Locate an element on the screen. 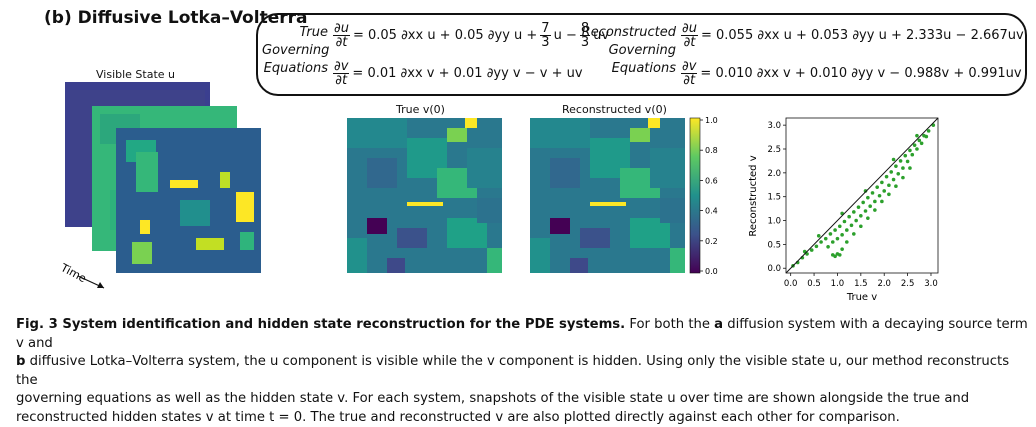 This screenshot has width=1036, height=427. panel-title: (b) Diffusive Lotka–Volterra is located at coordinates (176, 18).